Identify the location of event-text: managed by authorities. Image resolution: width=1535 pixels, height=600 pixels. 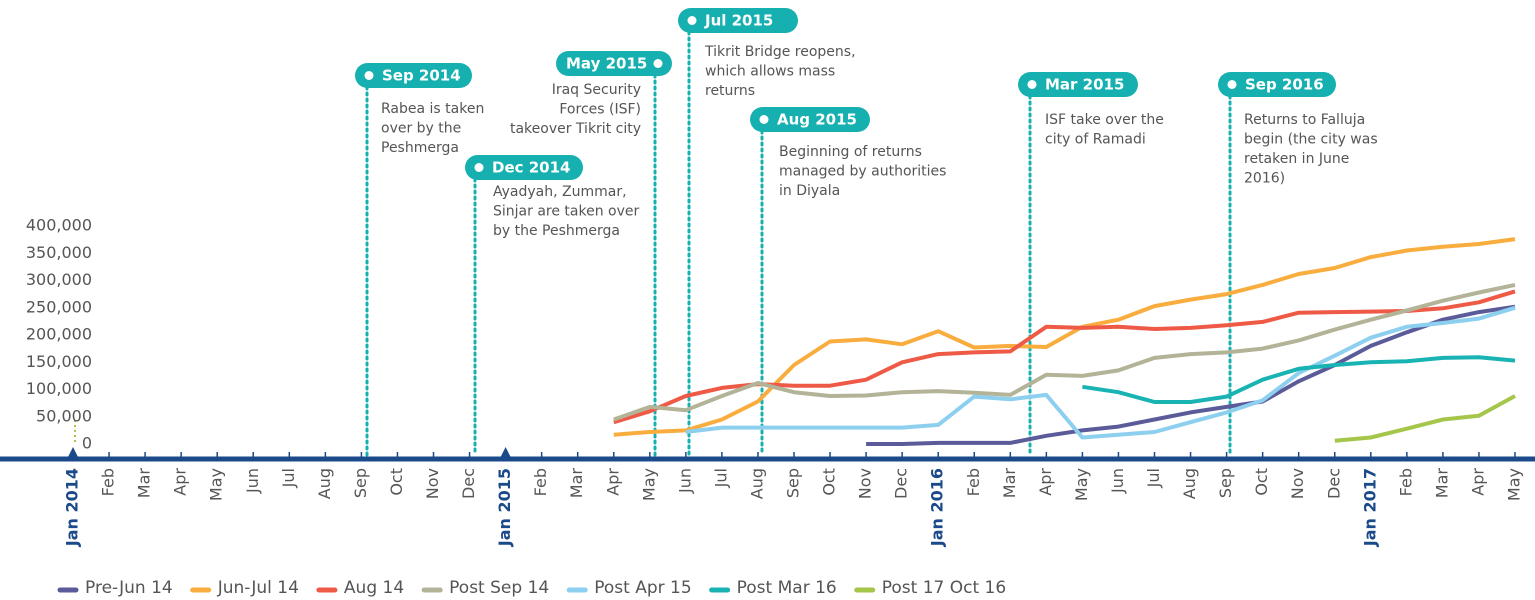
(862, 172).